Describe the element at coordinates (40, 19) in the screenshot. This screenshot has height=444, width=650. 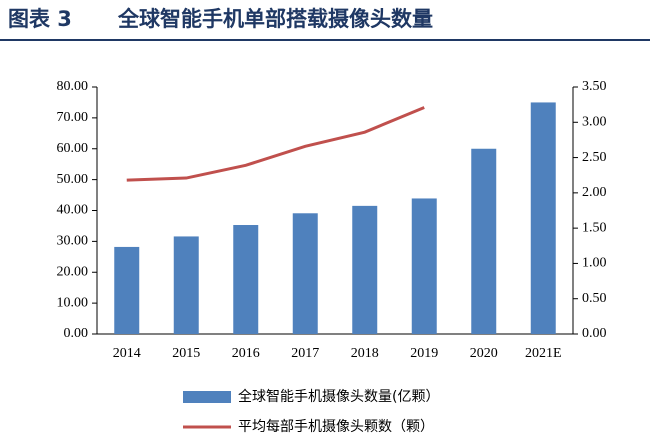
I see `figure-label: 图表 3` at that location.